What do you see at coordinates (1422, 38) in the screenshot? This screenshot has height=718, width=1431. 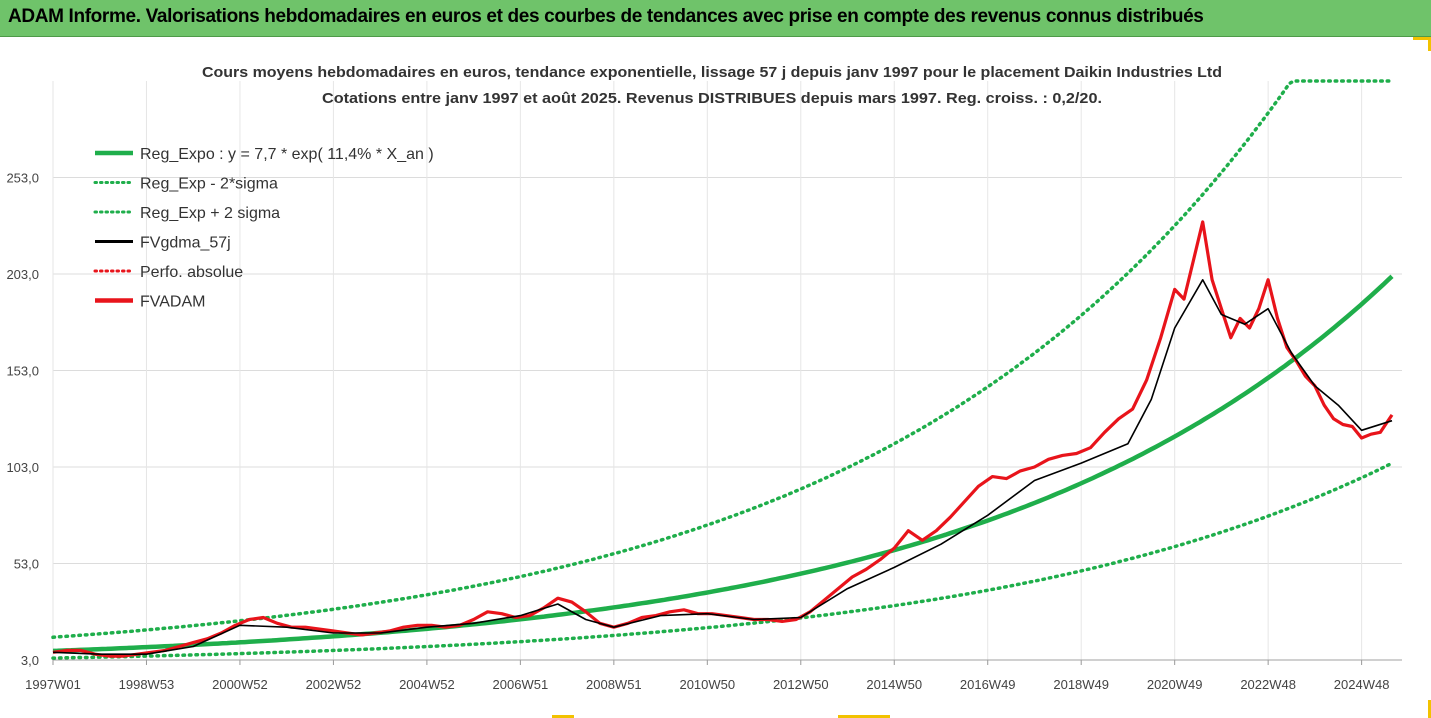 I see `corner-accent-top-right-h` at bounding box center [1422, 38].